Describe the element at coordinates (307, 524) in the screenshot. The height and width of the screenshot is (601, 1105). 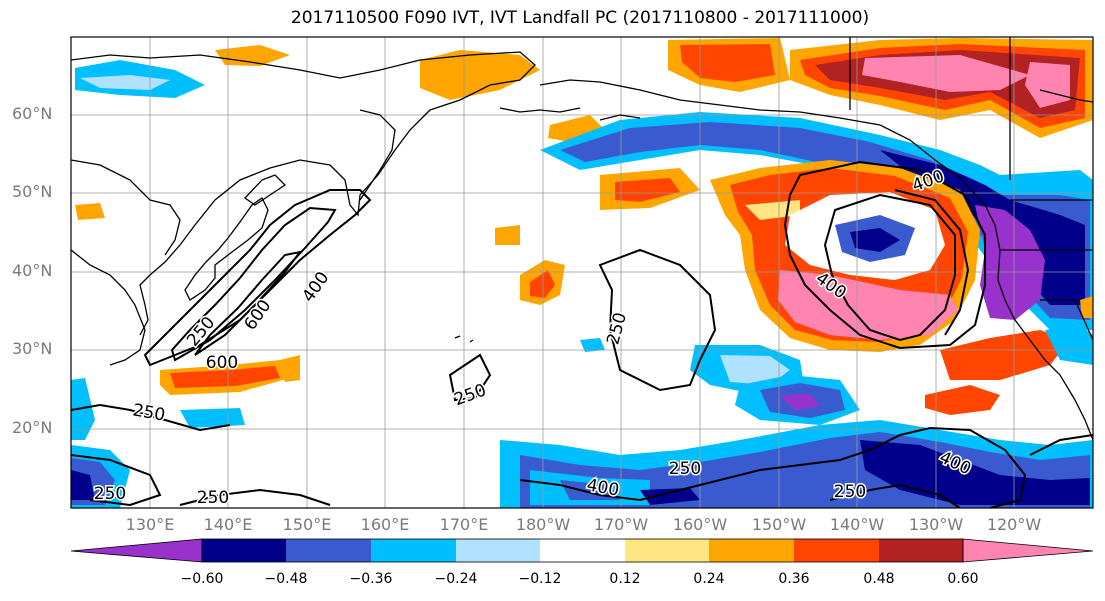
I see `longitude-label: 150°E` at that location.